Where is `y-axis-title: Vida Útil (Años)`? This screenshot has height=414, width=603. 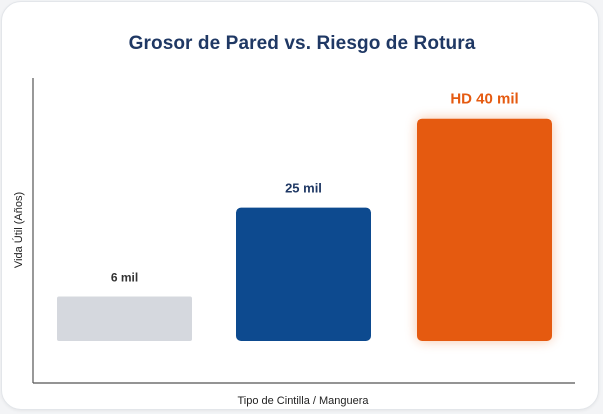 y-axis-title: Vida Útil (Años) is located at coordinates (18, 230).